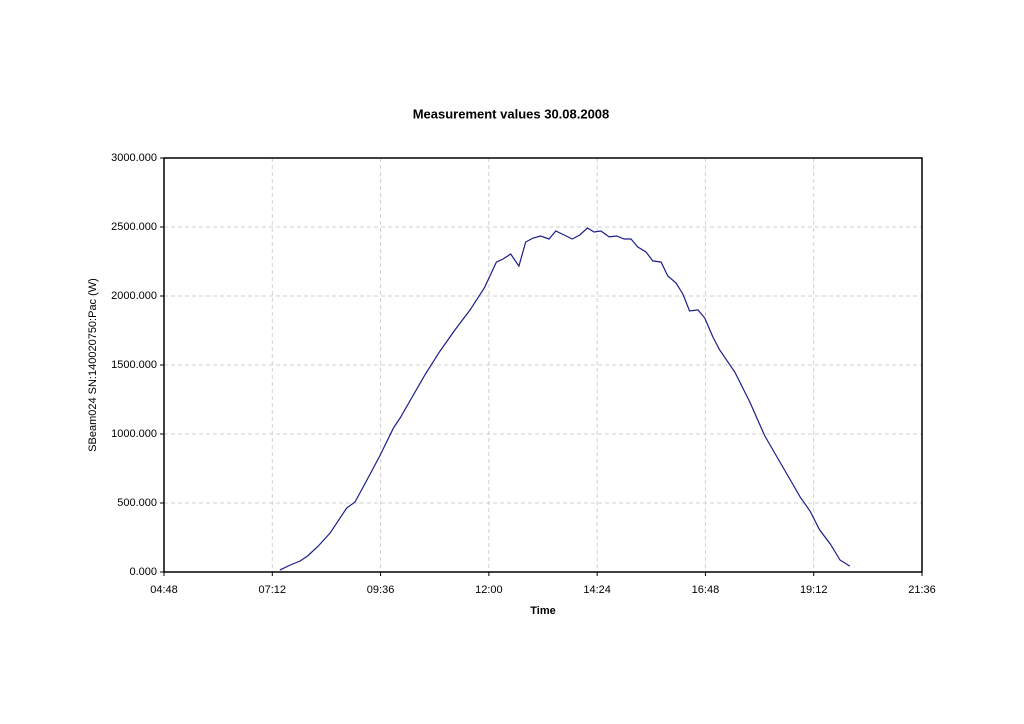 This screenshot has width=1024, height=724. I want to click on y-tick-label: 3000.000, so click(134, 158).